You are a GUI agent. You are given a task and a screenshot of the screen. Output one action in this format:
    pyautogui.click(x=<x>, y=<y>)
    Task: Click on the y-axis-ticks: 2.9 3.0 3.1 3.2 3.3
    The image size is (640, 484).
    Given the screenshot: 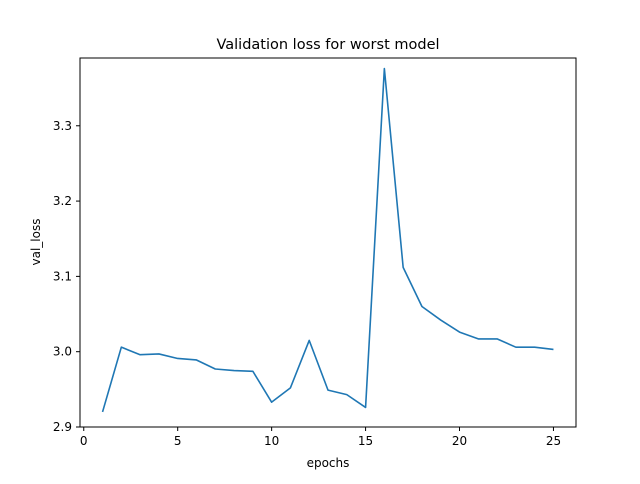 What is the action you would take?
    pyautogui.click(x=66, y=276)
    